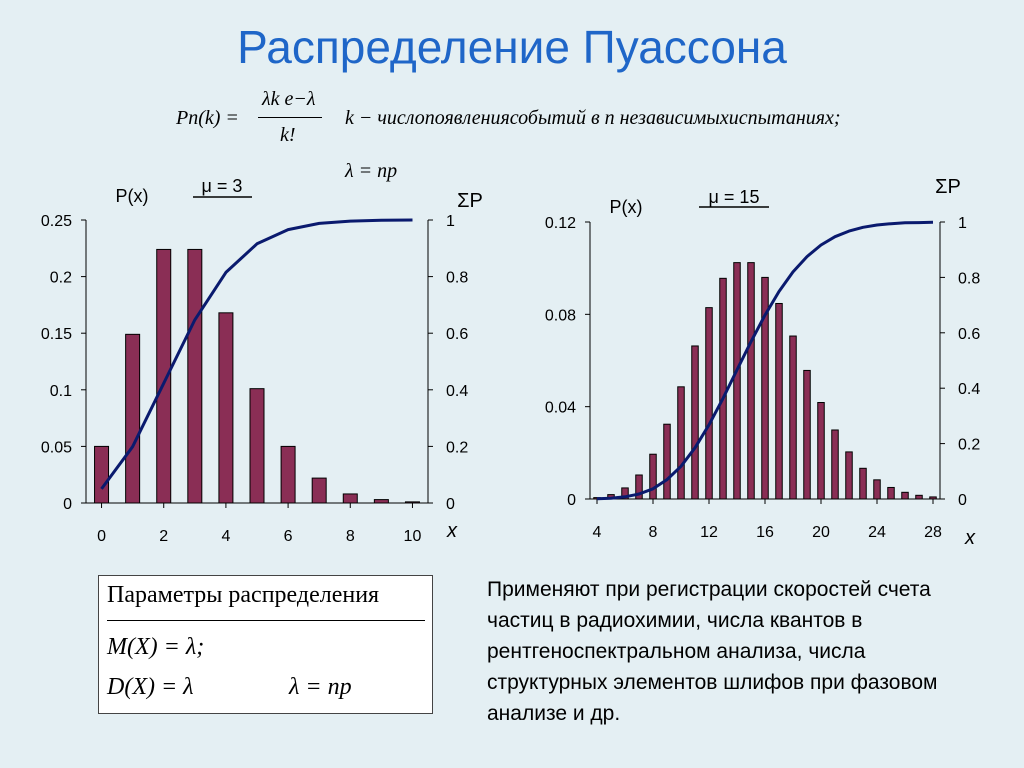 This screenshot has width=1024, height=768. I want to click on chart1-y-tick-label: 0.2, so click(61, 278).